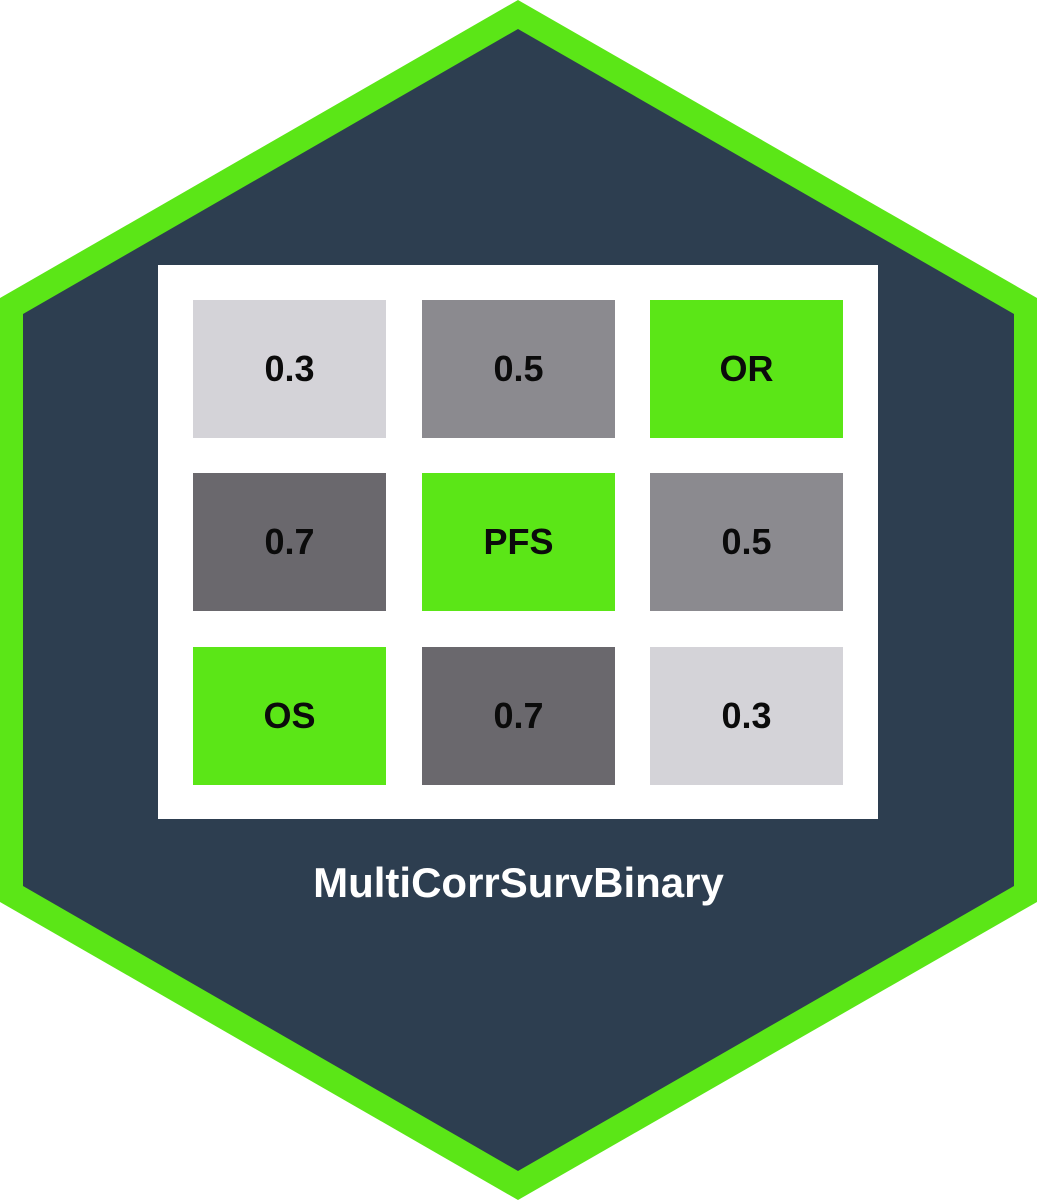 The height and width of the screenshot is (1200, 1037). I want to click on matrix-cell-r3-c2: 0.7, so click(518, 716).